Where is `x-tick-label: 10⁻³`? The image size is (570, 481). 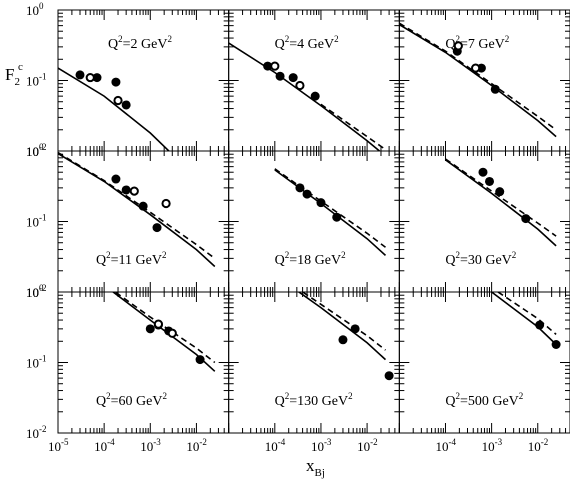
x-tick-label: 10⁻³ is located at coordinates (492, 445).